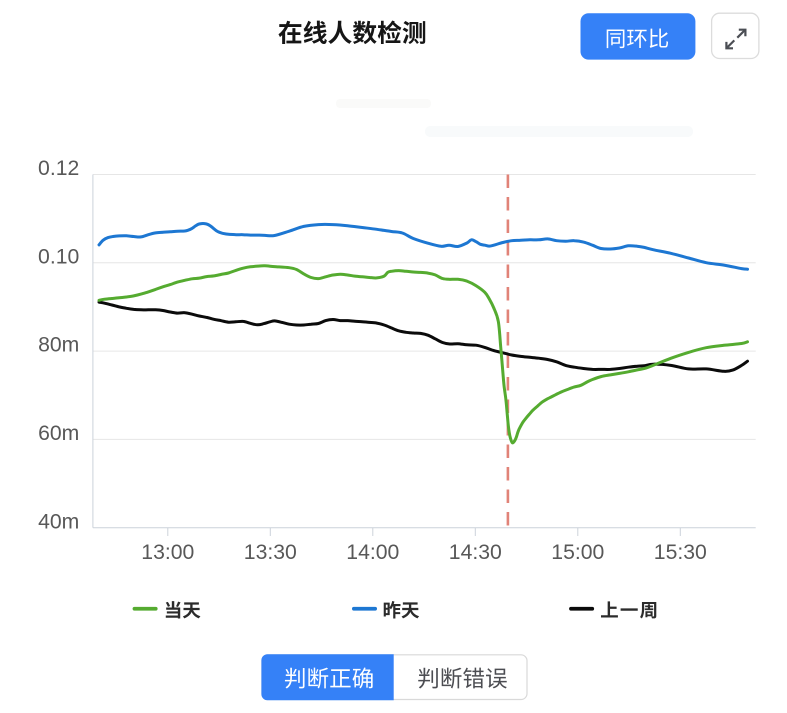 This screenshot has height=713, width=787. Describe the element at coordinates (167, 552) in the screenshot. I see `svg-text: 13:00` at that location.